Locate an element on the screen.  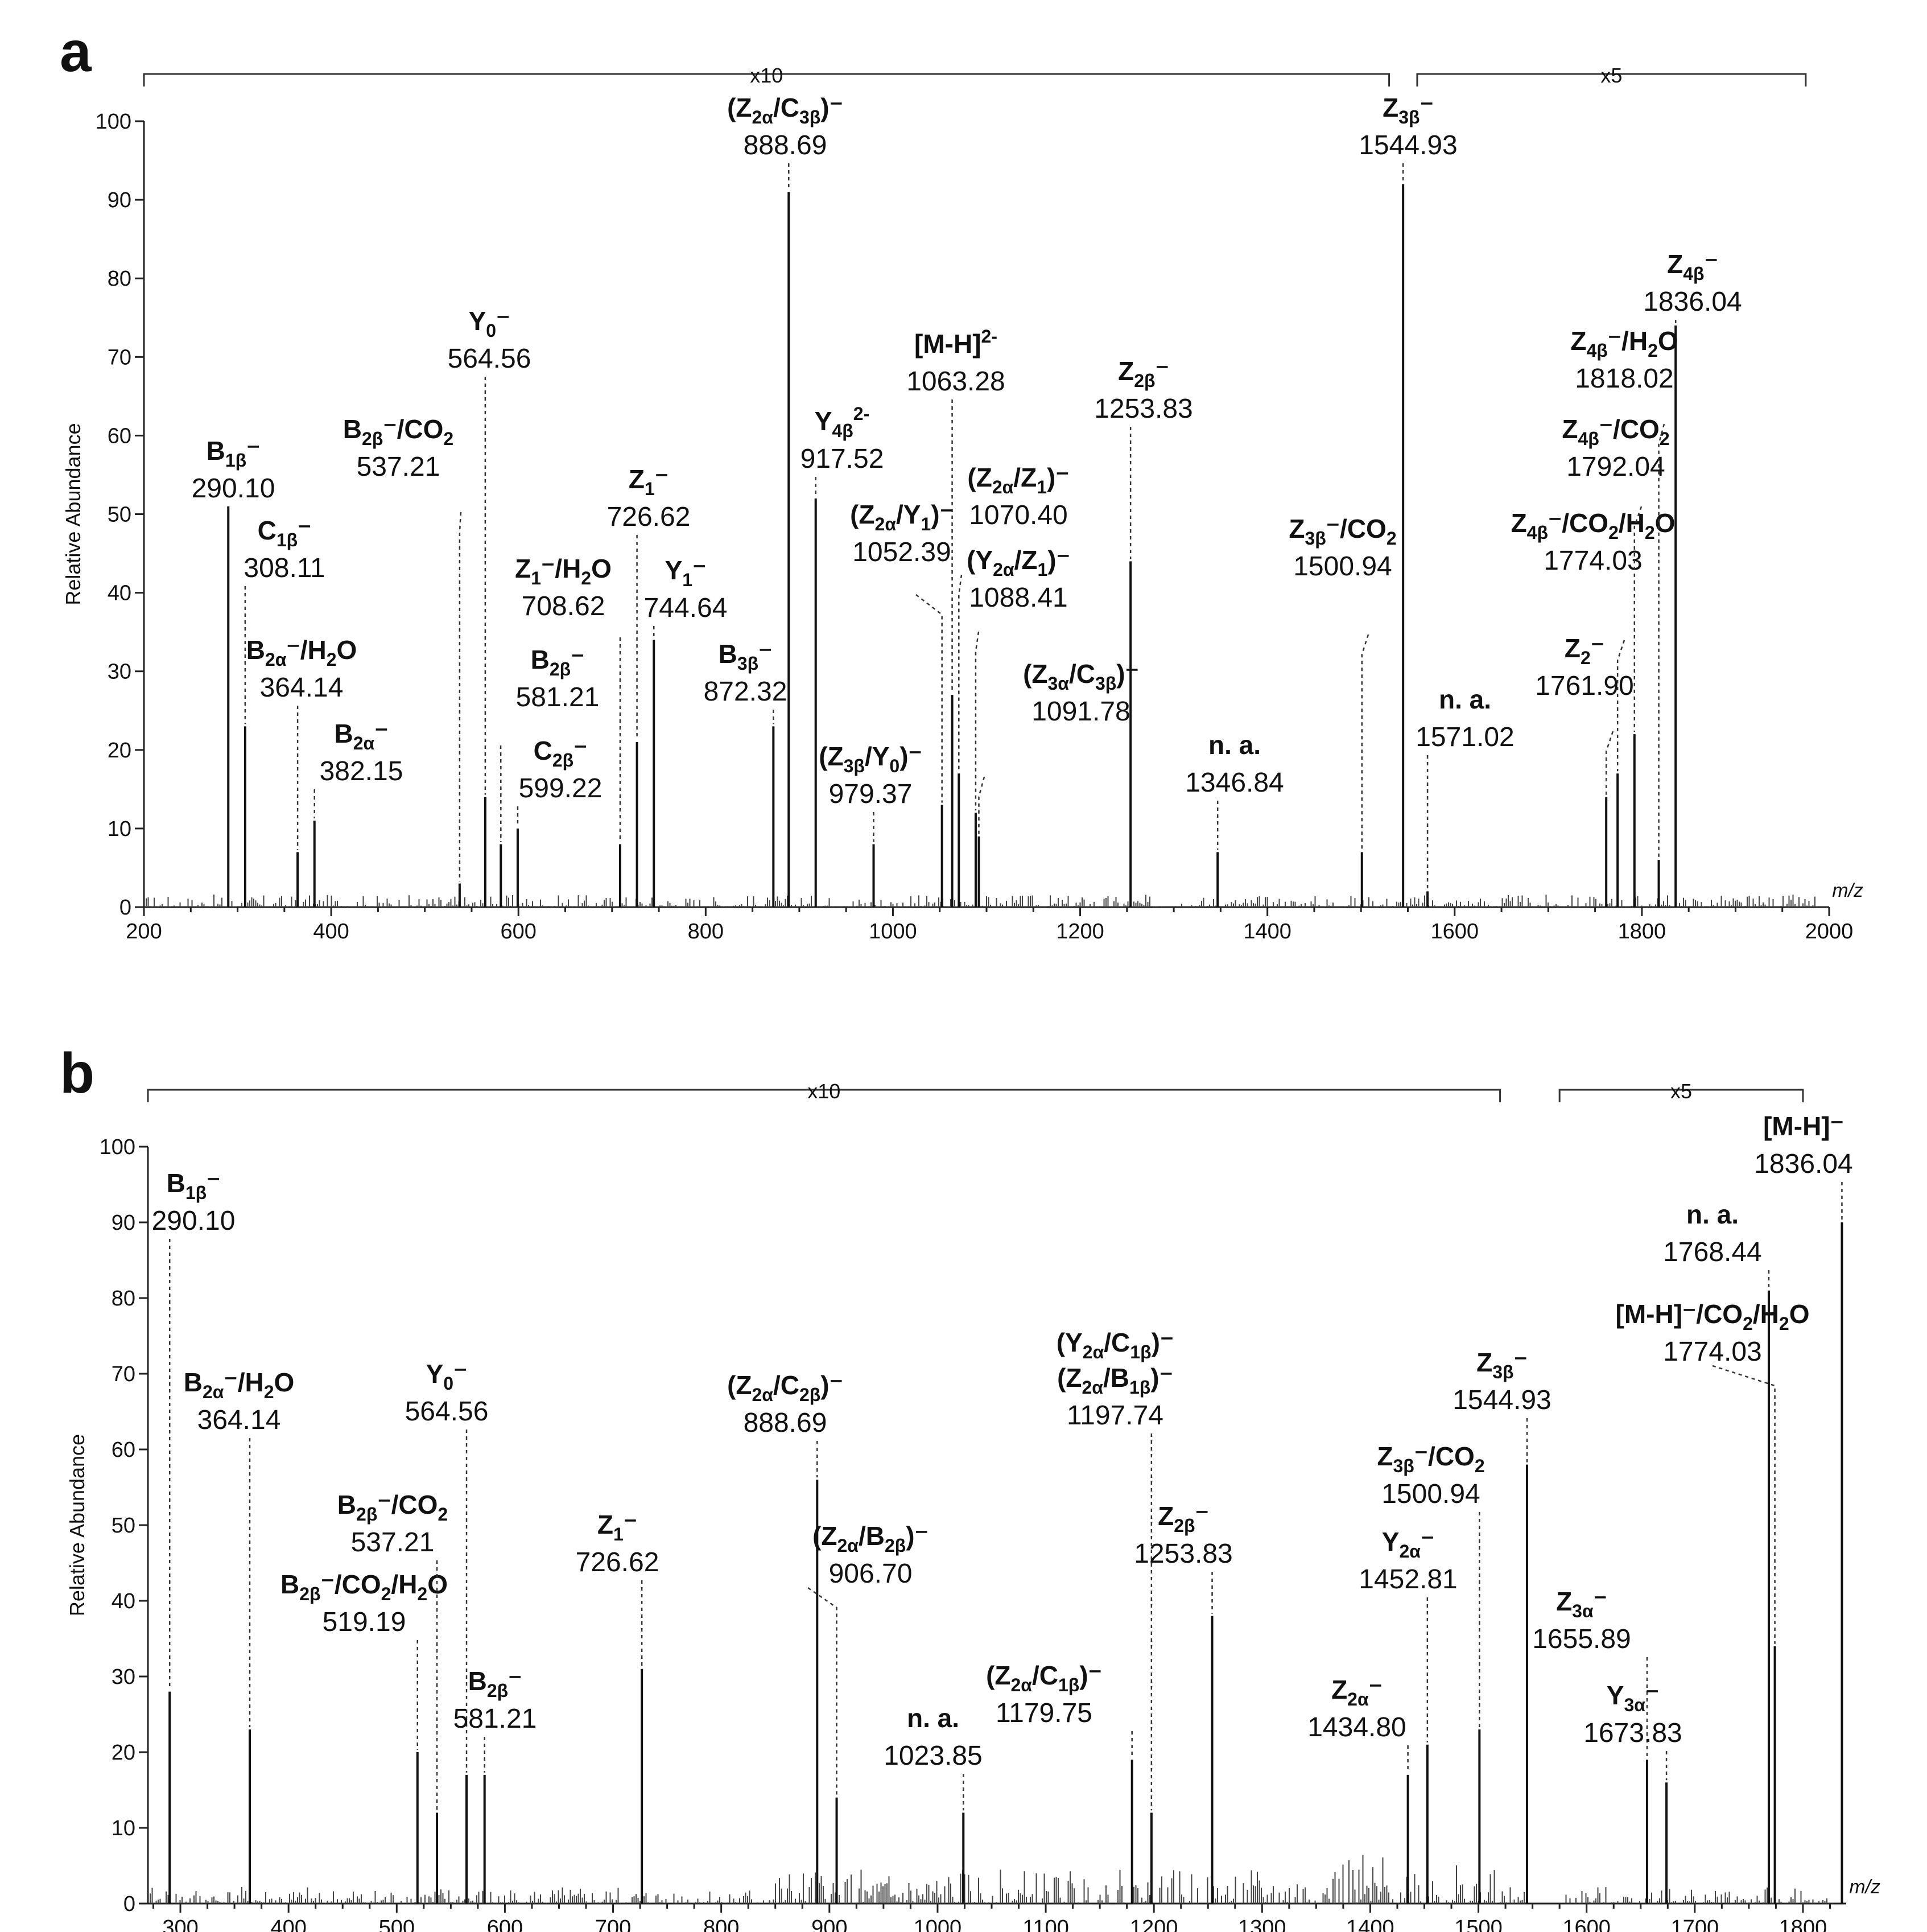
ion-label-1088.41: (Y2α/Z1)⁻ is located at coordinates (1018, 562).